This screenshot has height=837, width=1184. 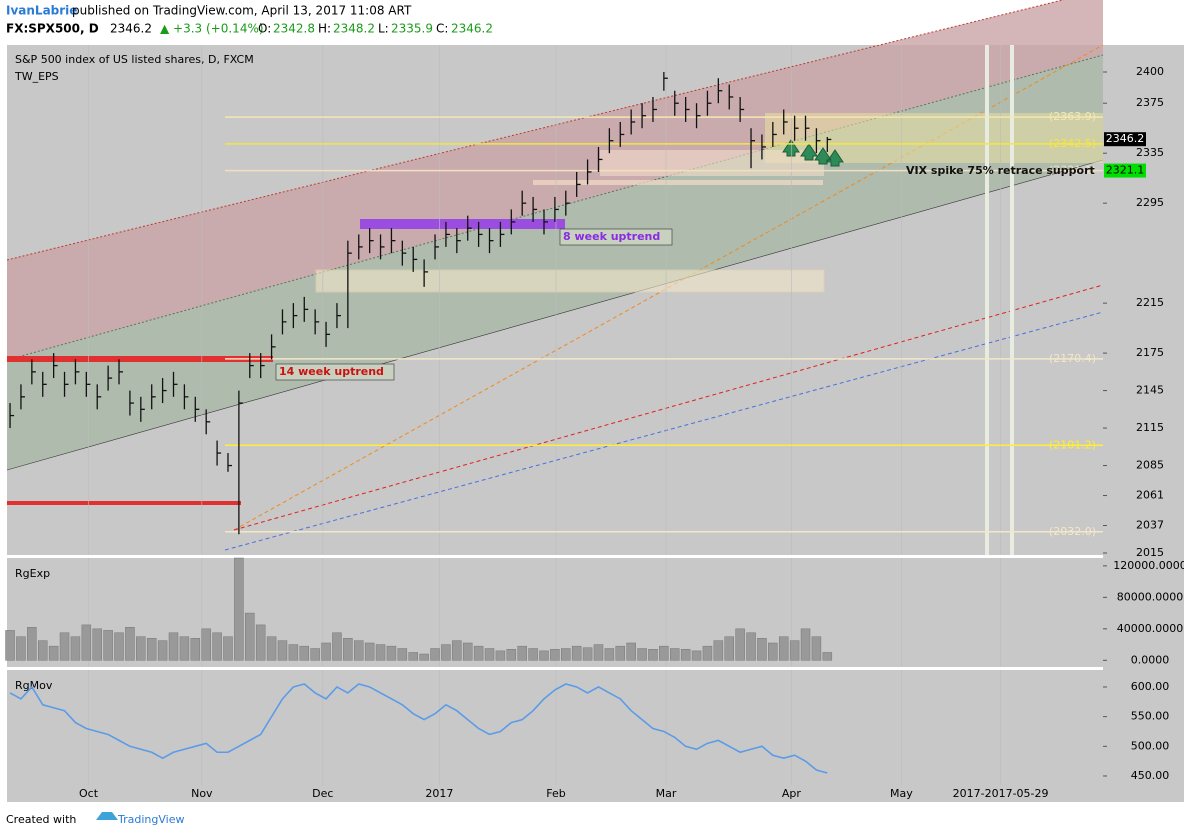 What do you see at coordinates (131, 29) in the screenshot?
I see `last: 2346.2` at bounding box center [131, 29].